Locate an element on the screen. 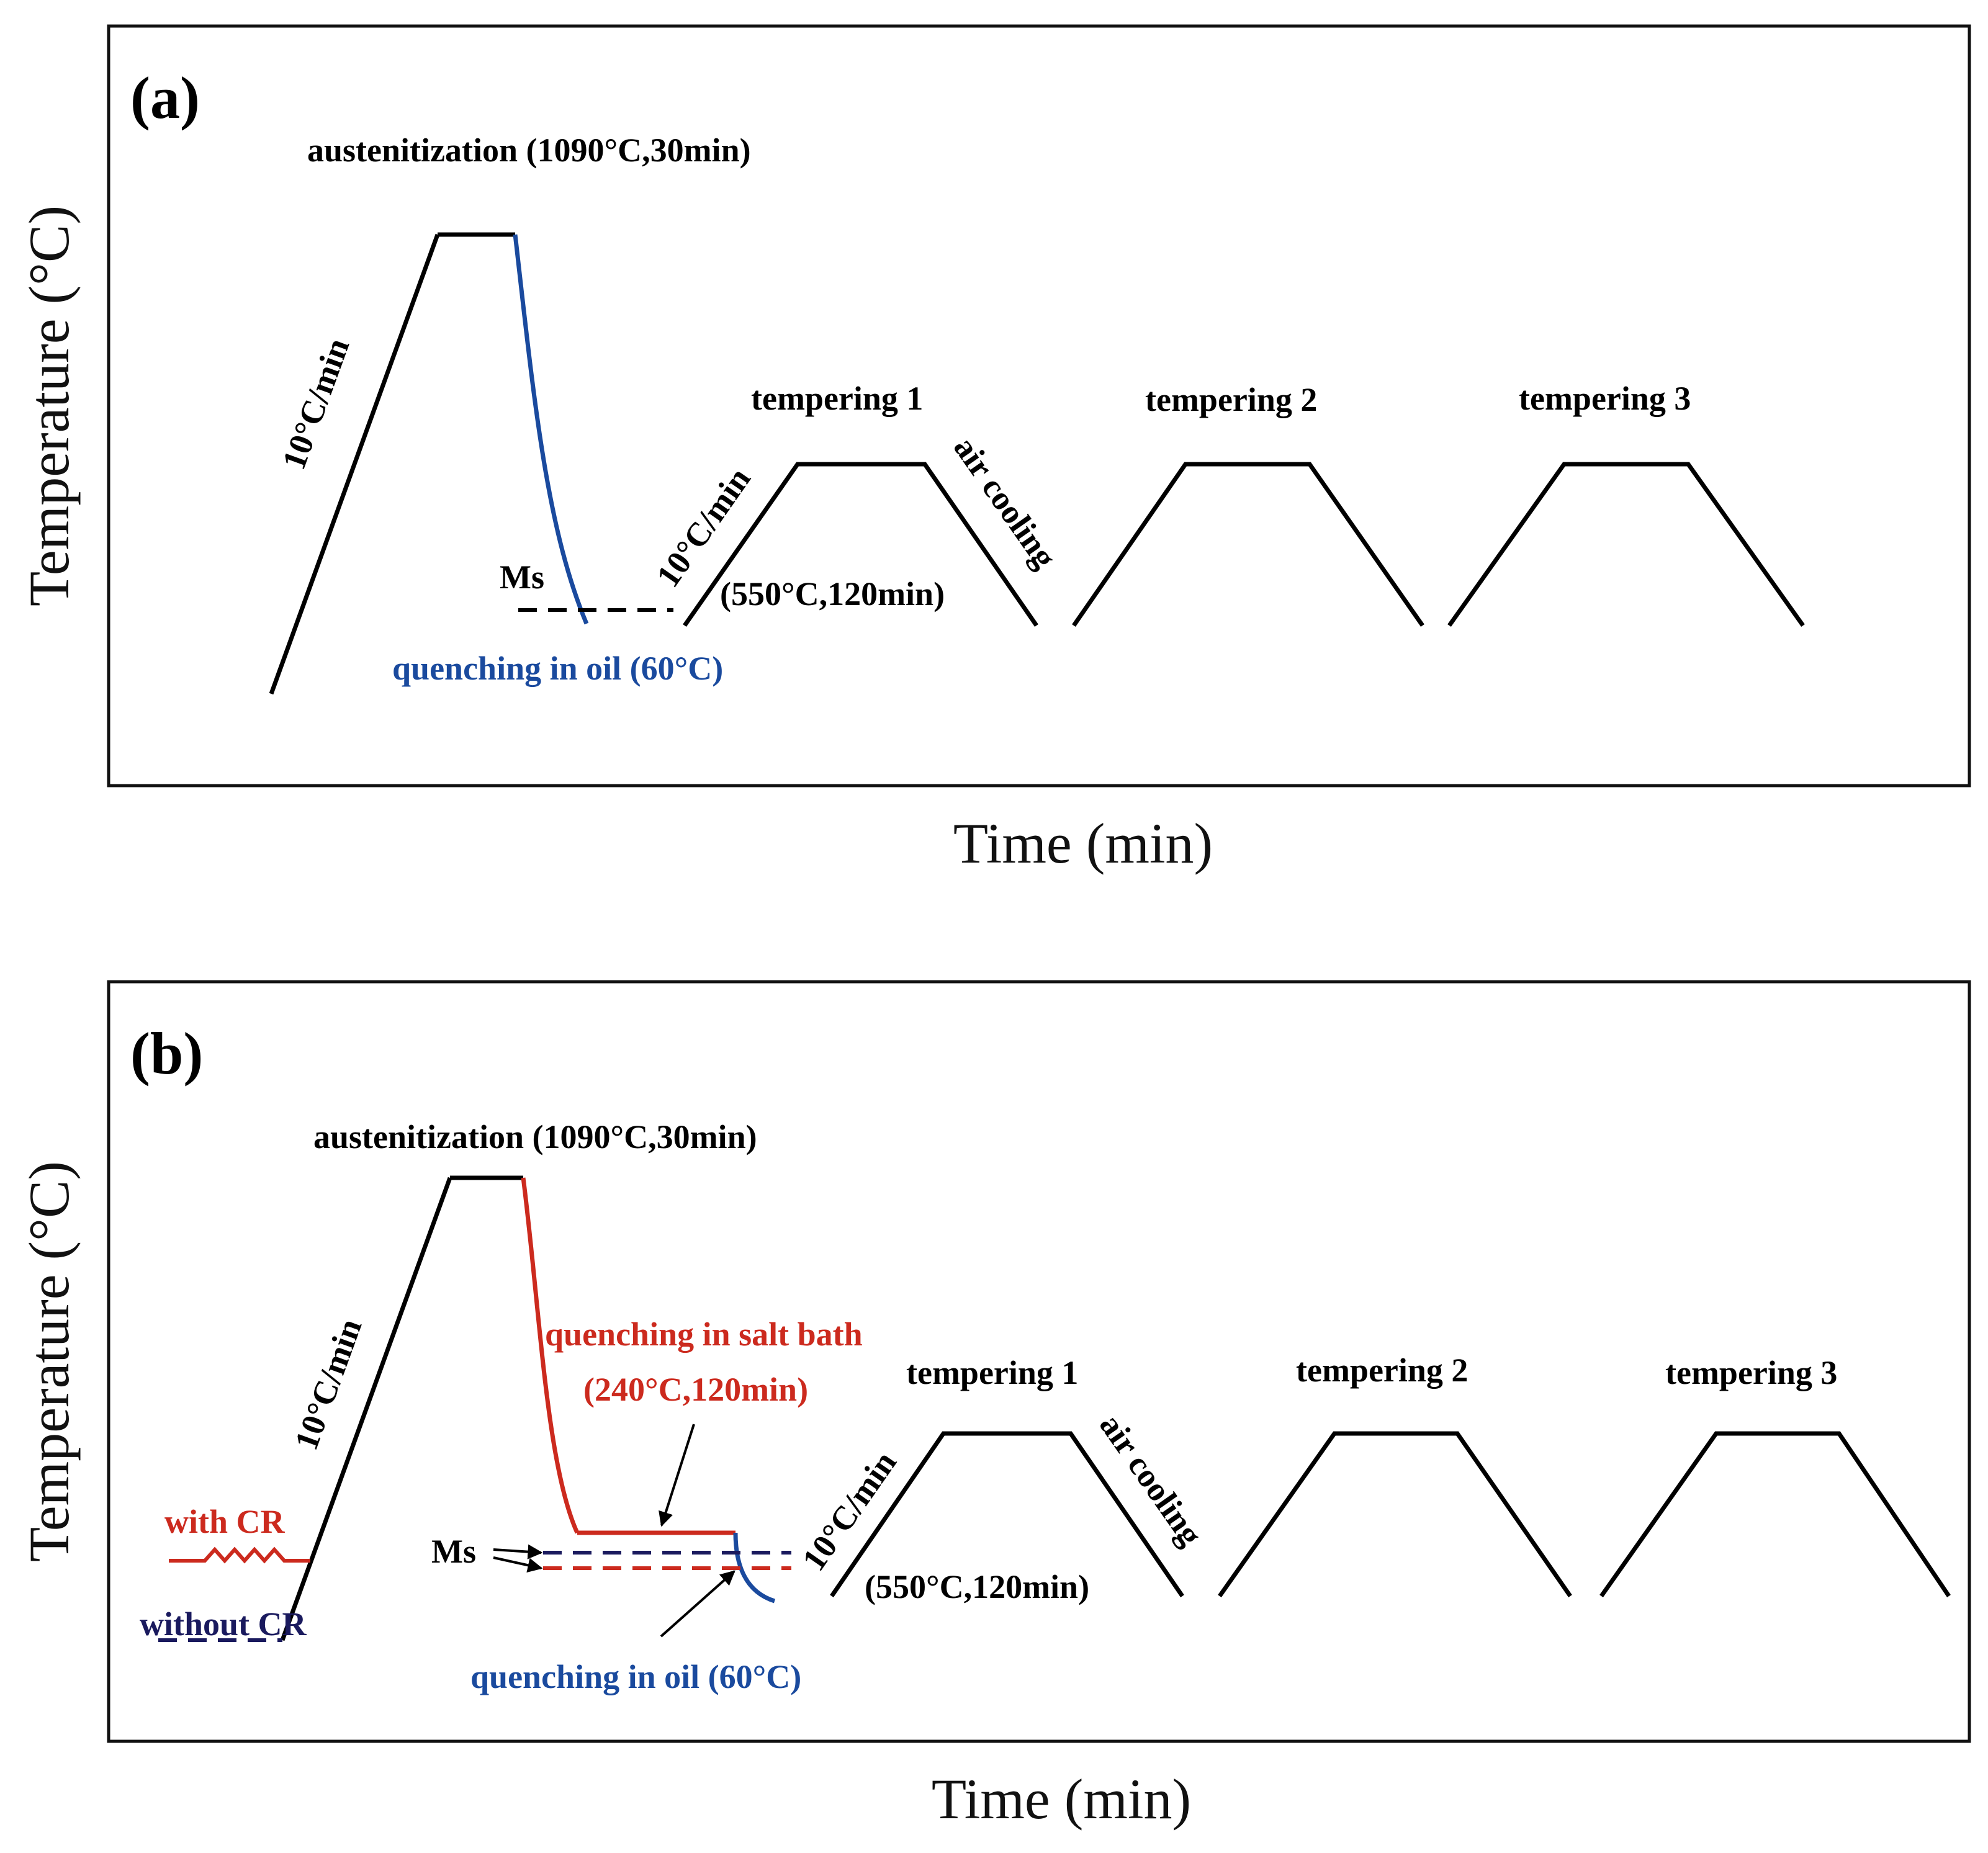 This screenshot has height=1853, width=1988. panel-b-heating-ramp is located at coordinates (366, 1409).